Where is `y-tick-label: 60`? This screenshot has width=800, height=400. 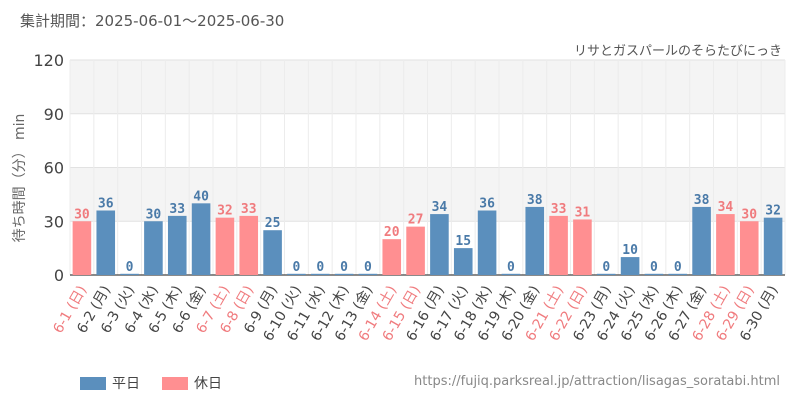
y-tick-label: 60 is located at coordinates (54, 168).